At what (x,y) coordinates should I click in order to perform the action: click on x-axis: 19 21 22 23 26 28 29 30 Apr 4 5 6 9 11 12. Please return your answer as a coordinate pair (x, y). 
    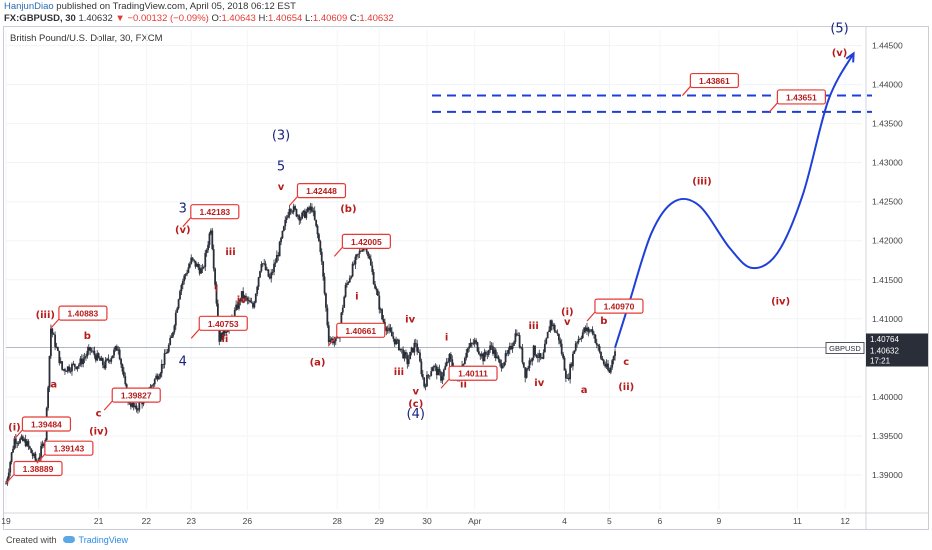
    Looking at the image, I should click on (464, 519).